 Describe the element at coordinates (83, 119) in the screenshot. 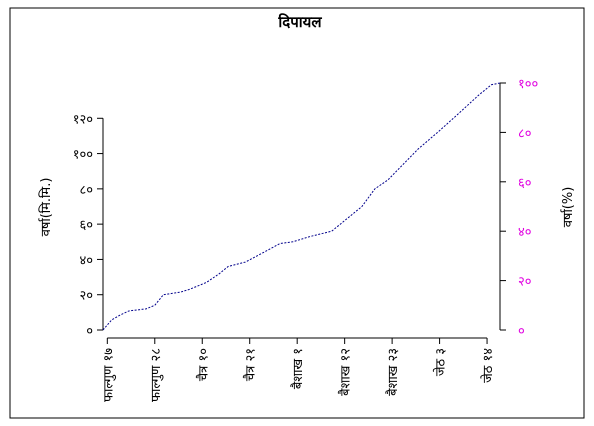

I see `y-tick-label: १२०` at that location.